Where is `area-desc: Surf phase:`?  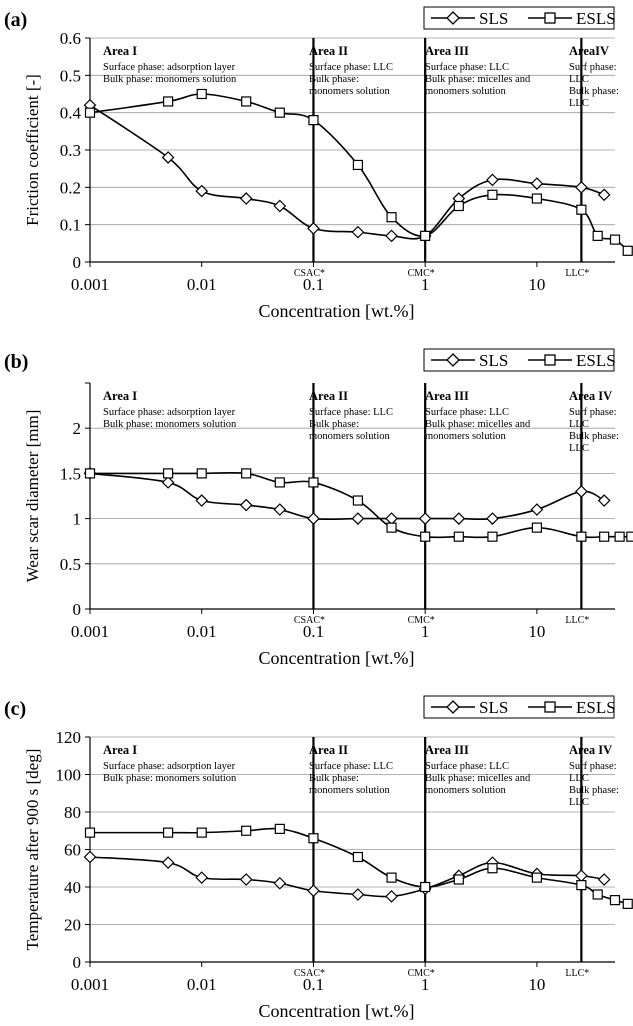 area-desc: Surf phase: is located at coordinates (593, 67).